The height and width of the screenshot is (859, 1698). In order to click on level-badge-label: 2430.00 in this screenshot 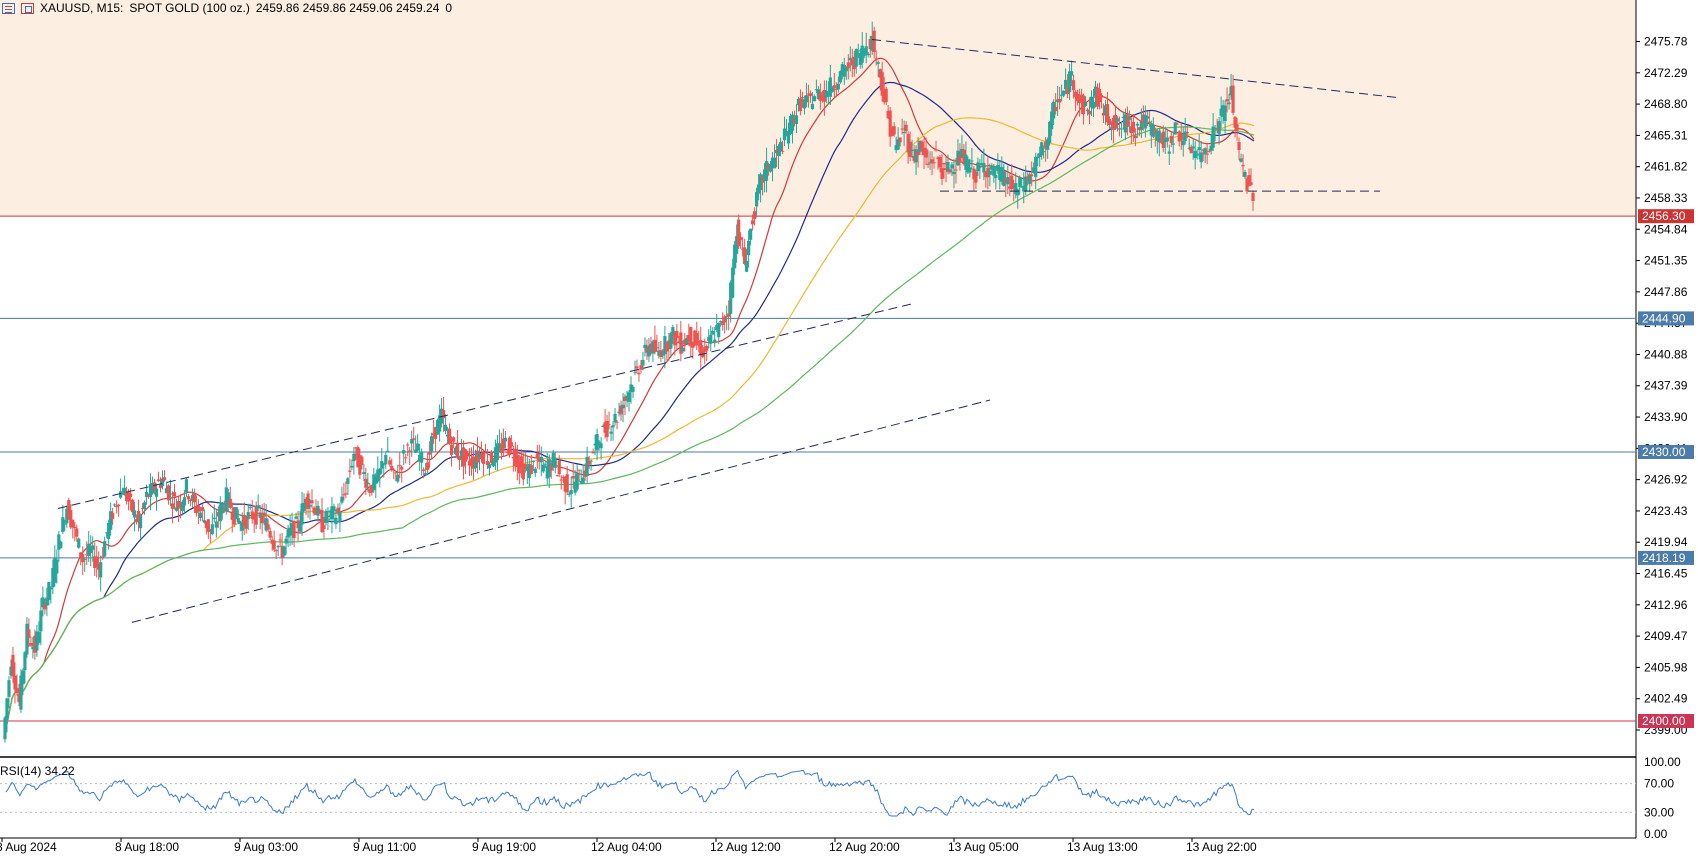, I will do `click(1664, 452)`.